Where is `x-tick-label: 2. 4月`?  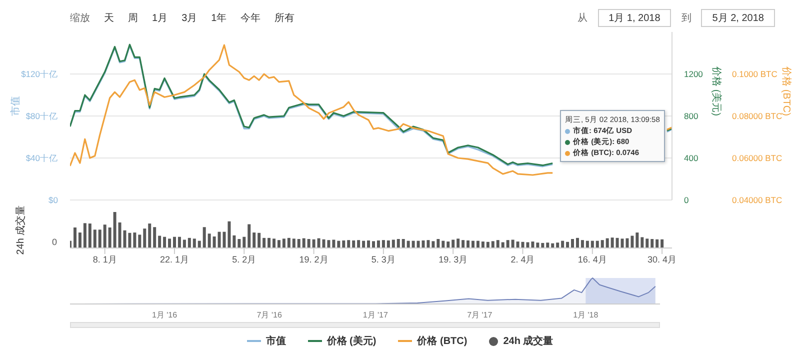 x-tick-label: 2. 4月 is located at coordinates (522, 259).